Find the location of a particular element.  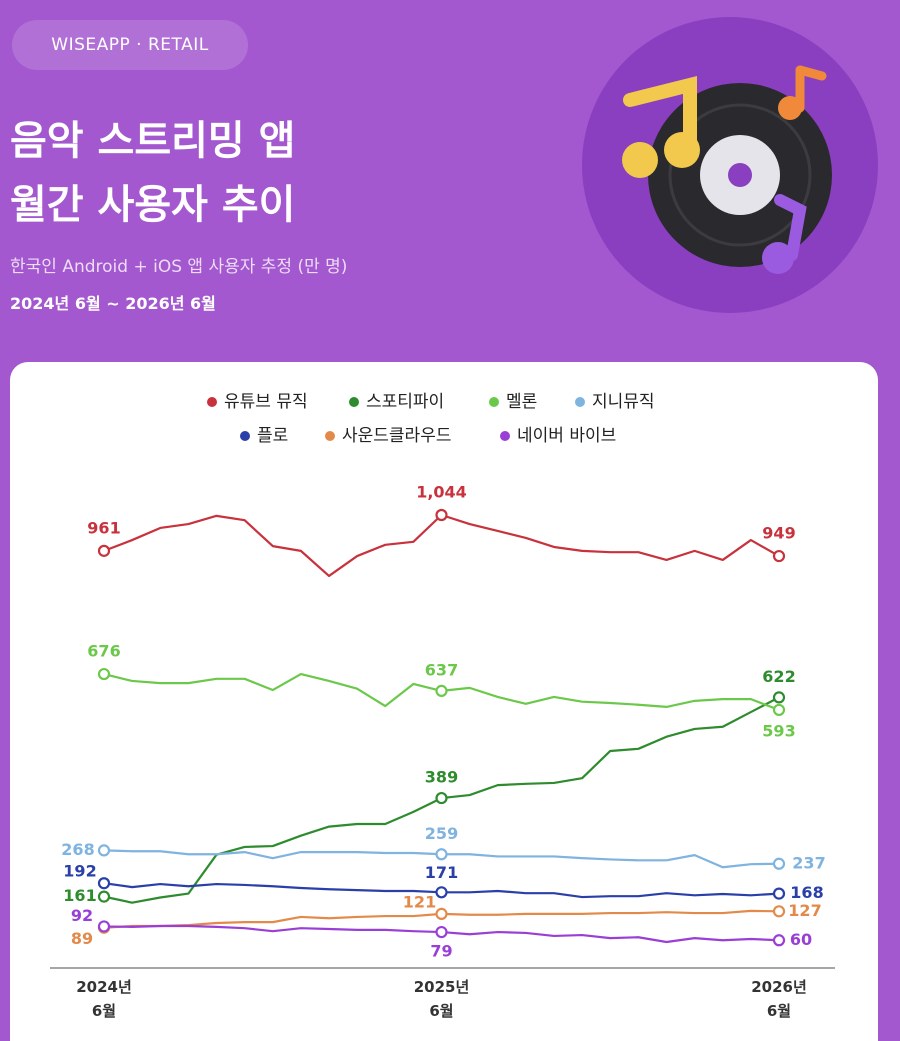

legend-label: 네이버 바이브 is located at coordinates (566, 436).